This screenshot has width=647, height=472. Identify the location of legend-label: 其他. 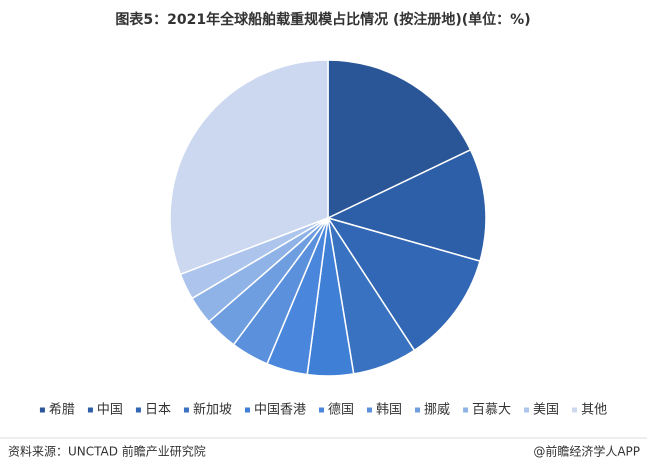
(594, 410).